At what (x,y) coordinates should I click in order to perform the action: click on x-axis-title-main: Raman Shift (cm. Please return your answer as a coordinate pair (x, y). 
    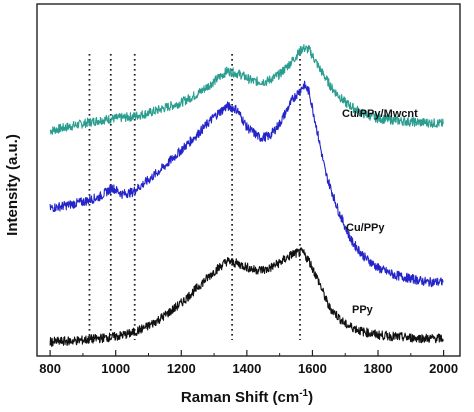
    Looking at the image, I should click on (240, 397).